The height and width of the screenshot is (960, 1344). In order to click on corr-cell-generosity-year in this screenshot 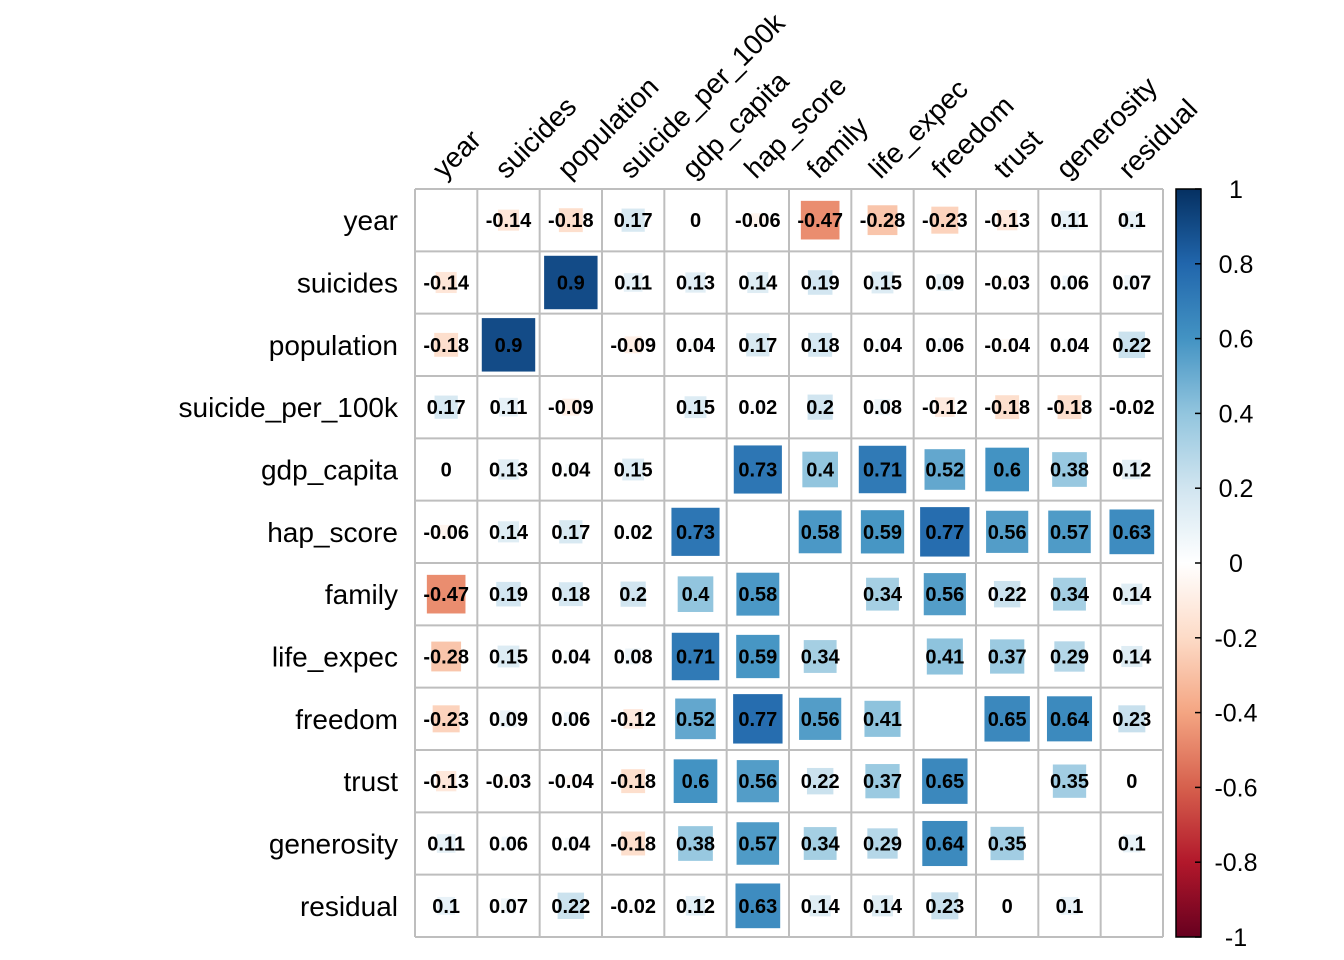, I will do `click(446, 843)`.